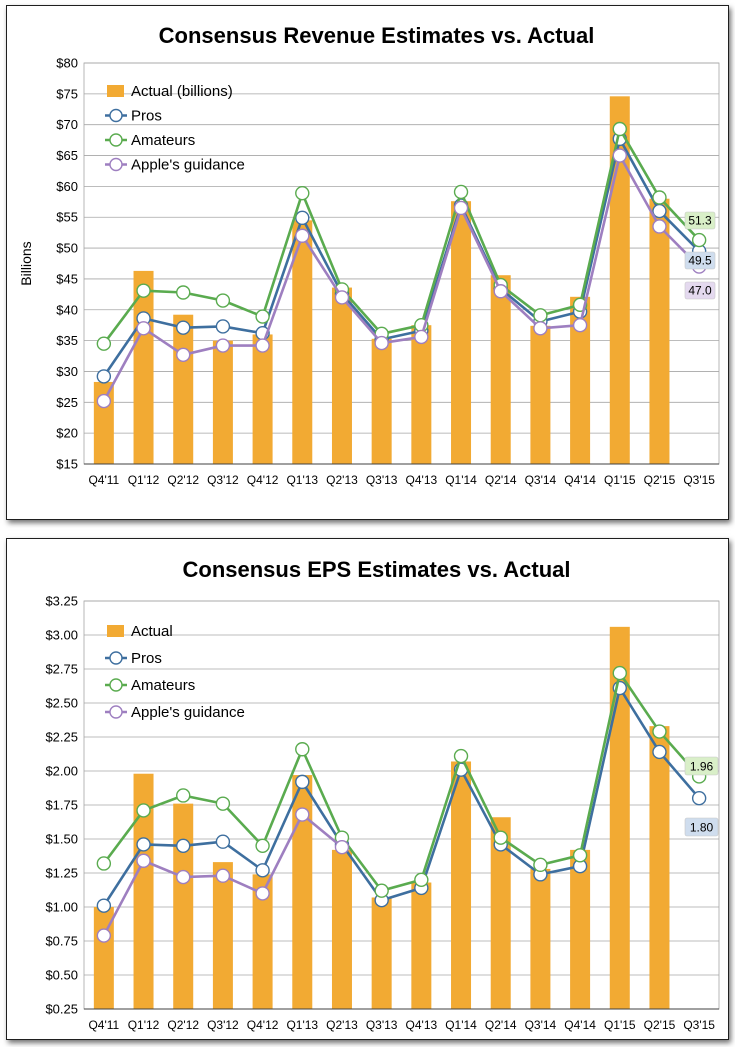 The height and width of the screenshot is (1047, 735). I want to click on y-tick-label: $75, so click(67, 93).